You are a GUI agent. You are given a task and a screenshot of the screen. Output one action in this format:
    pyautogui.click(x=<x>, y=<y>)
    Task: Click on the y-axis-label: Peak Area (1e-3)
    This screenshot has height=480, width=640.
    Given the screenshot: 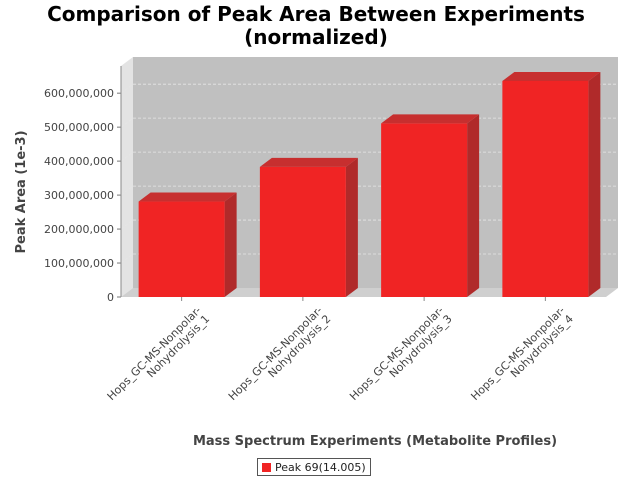 What is the action you would take?
    pyautogui.click(x=21, y=191)
    